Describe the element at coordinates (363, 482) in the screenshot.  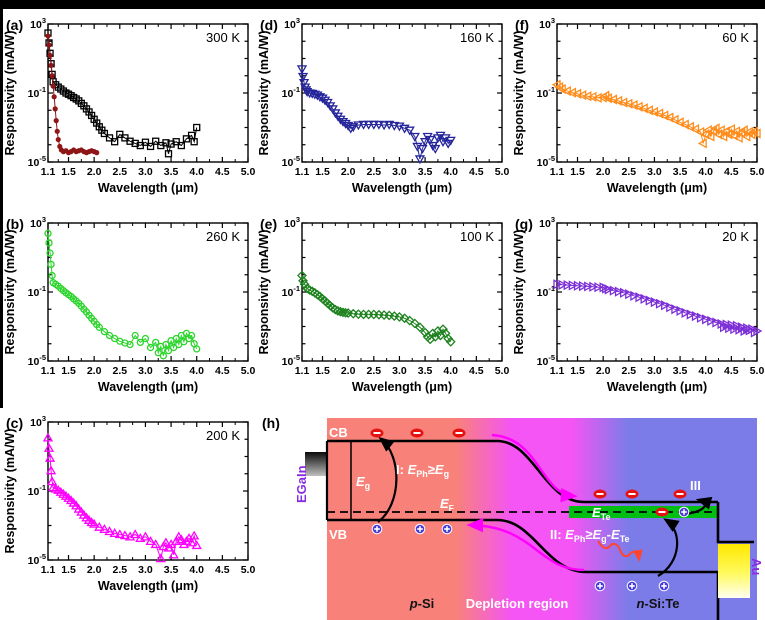
I see `bandgap-label: Eg` at that location.